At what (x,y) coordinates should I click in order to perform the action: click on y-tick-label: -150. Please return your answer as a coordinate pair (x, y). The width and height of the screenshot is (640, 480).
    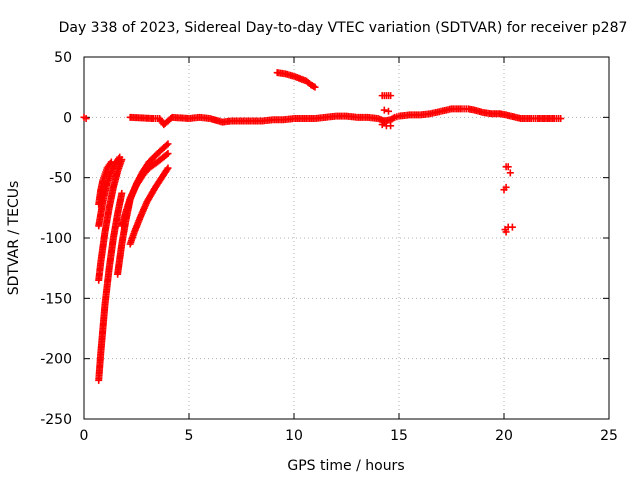
    Looking at the image, I should click on (56, 299).